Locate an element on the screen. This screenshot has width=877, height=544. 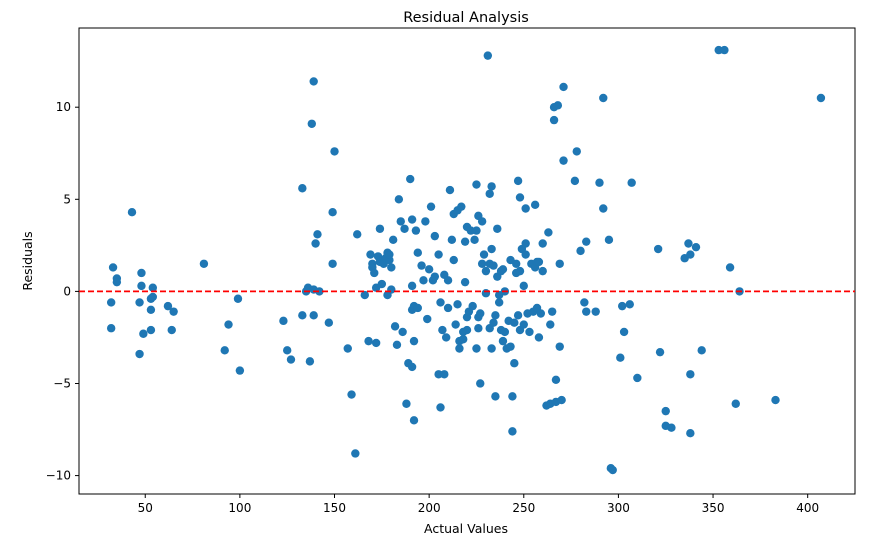
x-axis: 50 100 150 200 250 300 350 400 is located at coordinates (478, 504).